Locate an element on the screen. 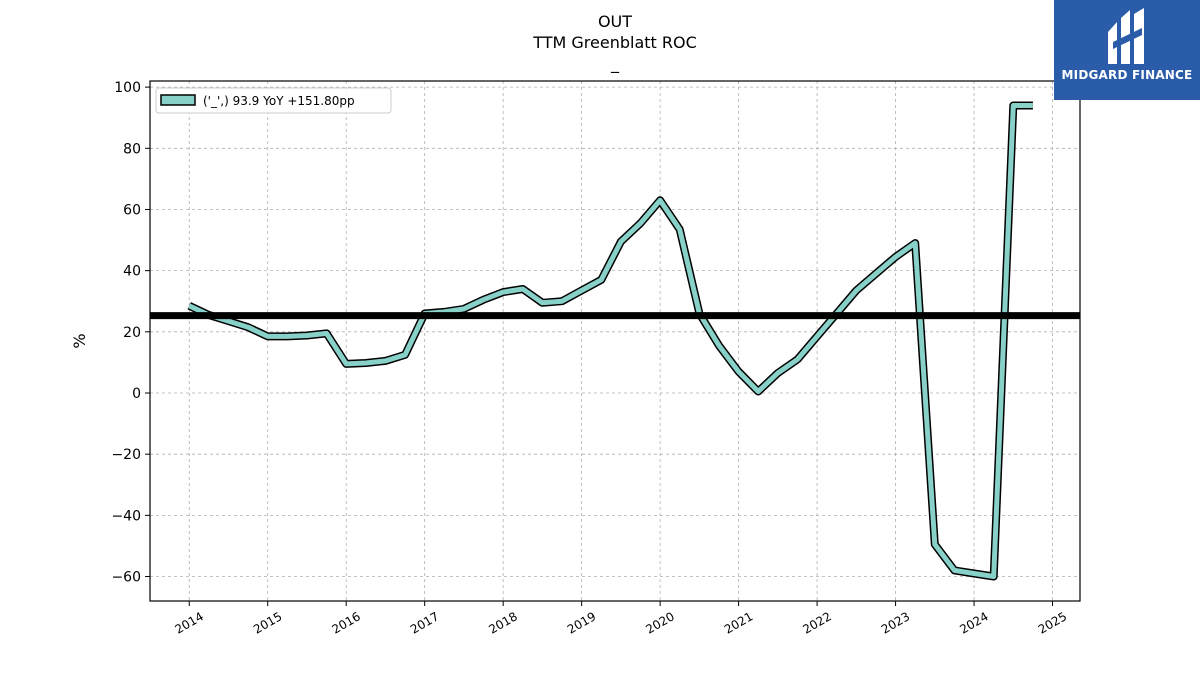  chart-subtitle: TTM Greenblatt ROC is located at coordinates (614, 42).